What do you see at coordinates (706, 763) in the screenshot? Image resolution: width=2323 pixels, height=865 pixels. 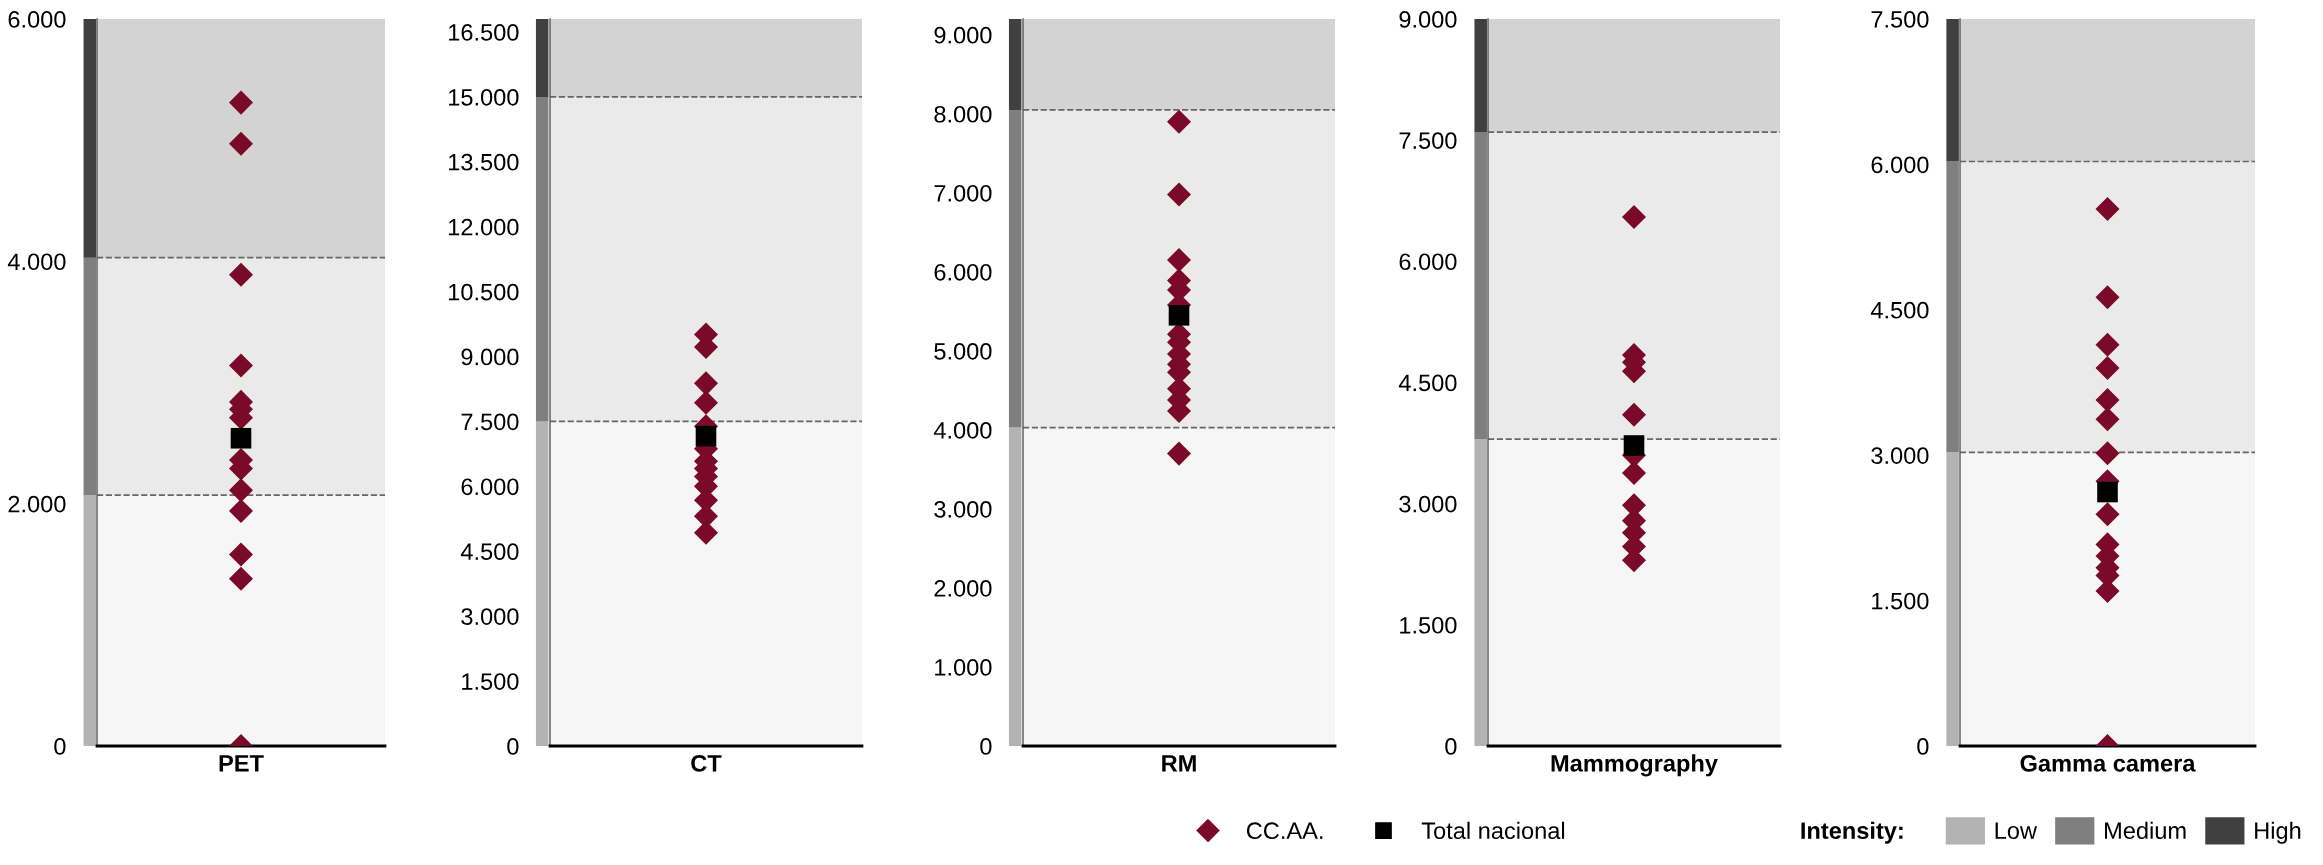 I see `x-tick-label: CT` at bounding box center [706, 763].